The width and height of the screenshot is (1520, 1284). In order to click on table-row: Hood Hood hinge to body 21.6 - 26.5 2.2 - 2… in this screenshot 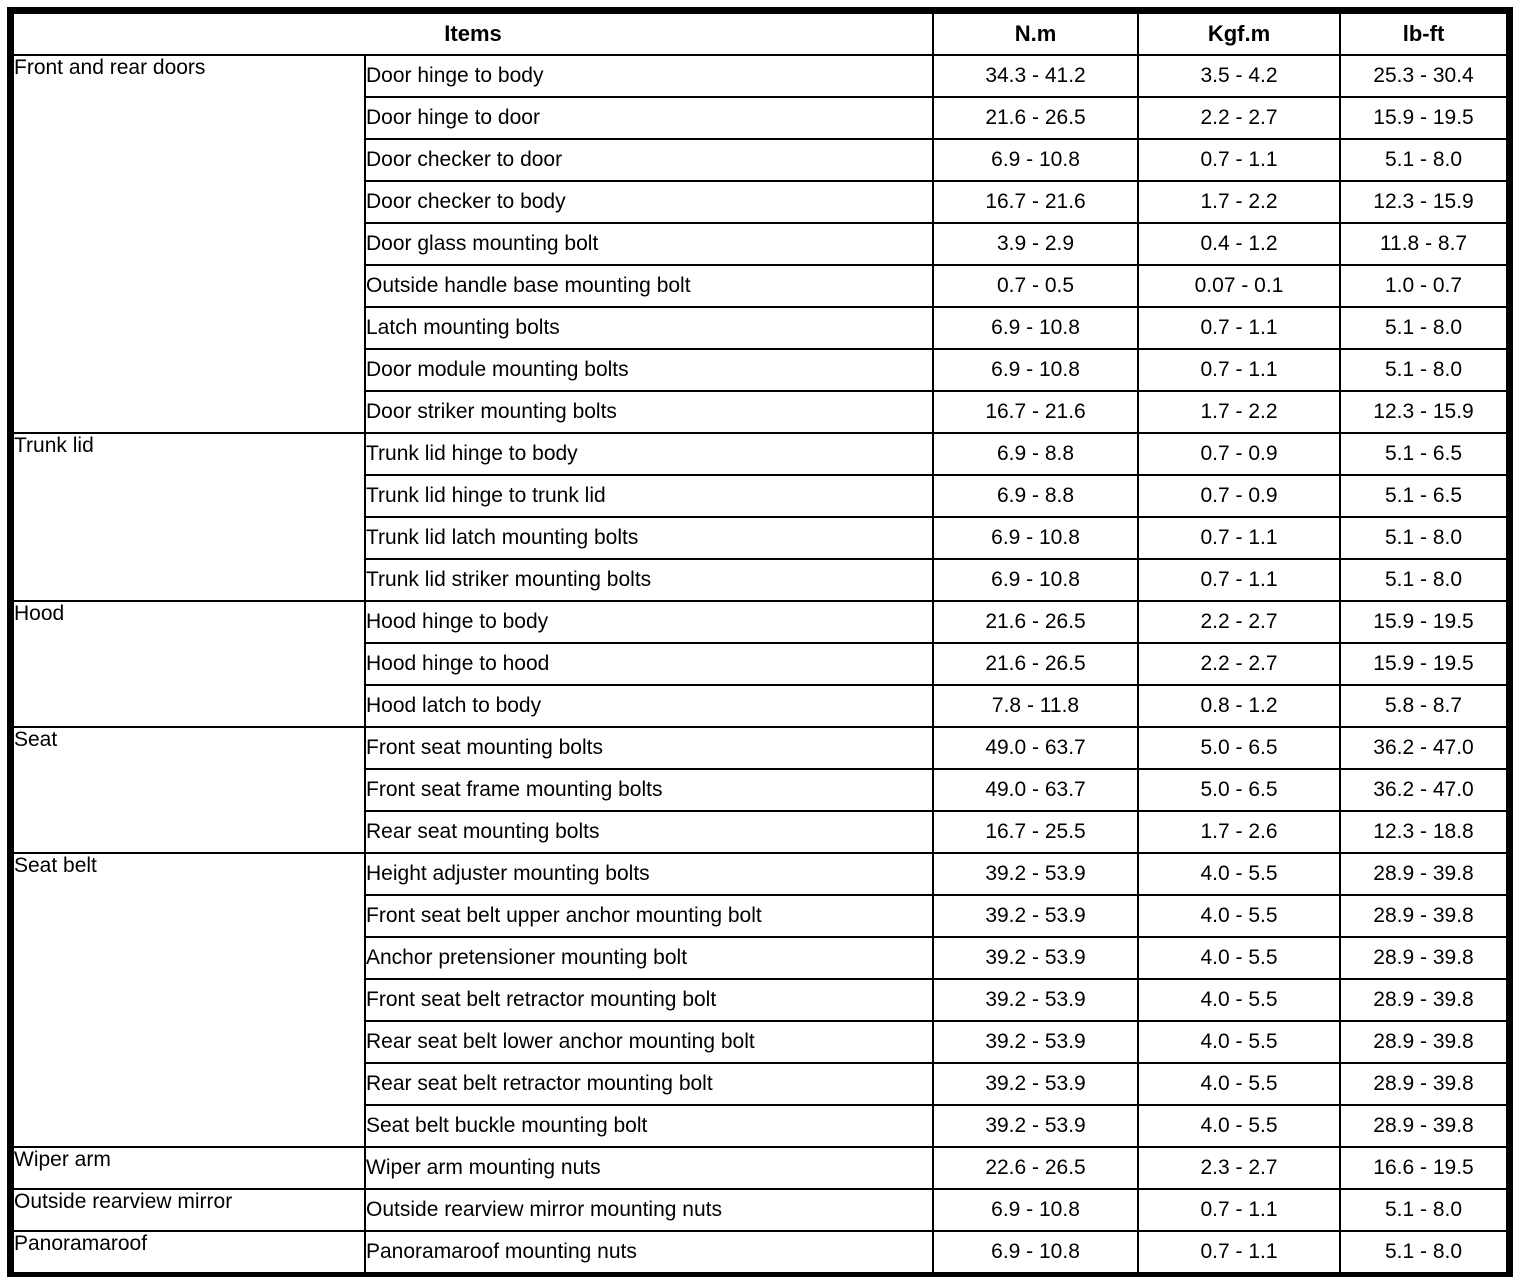, I will do `click(760, 664)`.